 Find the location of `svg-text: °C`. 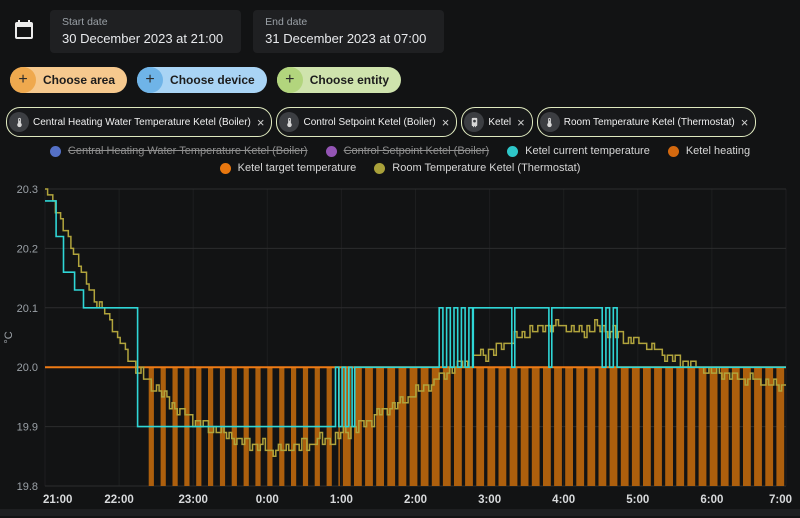

svg-text: °C is located at coordinates (9, 337).